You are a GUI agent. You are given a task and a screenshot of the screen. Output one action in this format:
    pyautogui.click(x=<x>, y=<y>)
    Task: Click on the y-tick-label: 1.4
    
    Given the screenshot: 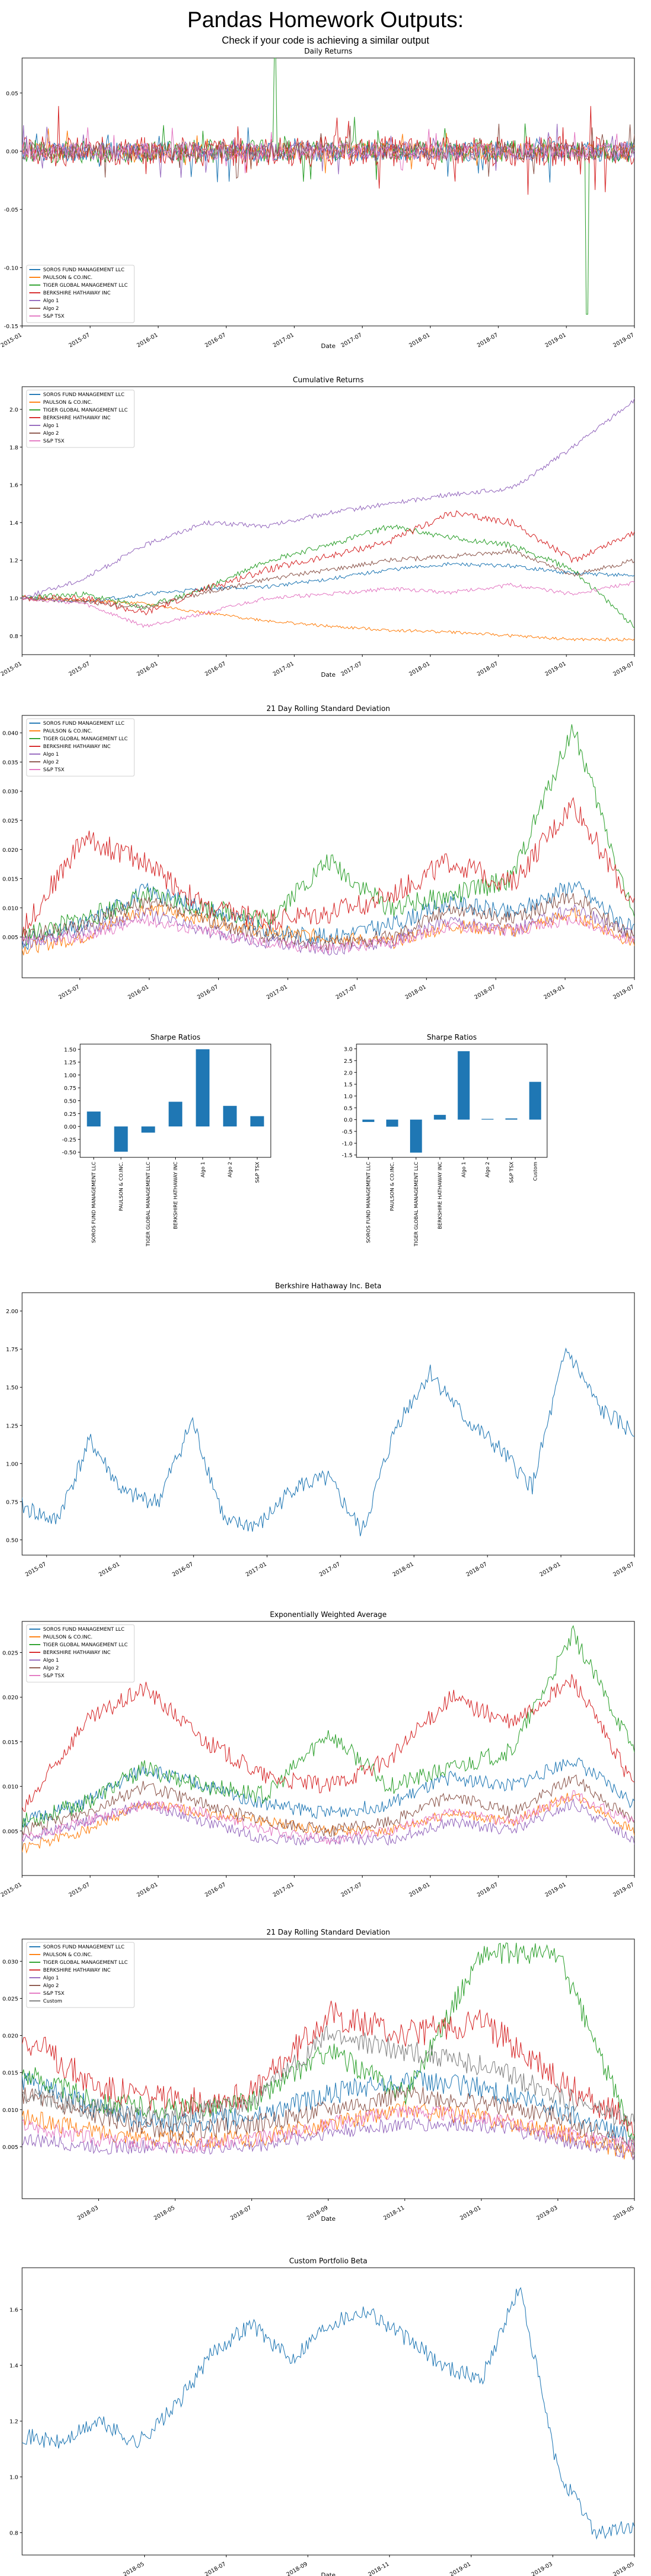 What is the action you would take?
    pyautogui.click(x=13, y=523)
    